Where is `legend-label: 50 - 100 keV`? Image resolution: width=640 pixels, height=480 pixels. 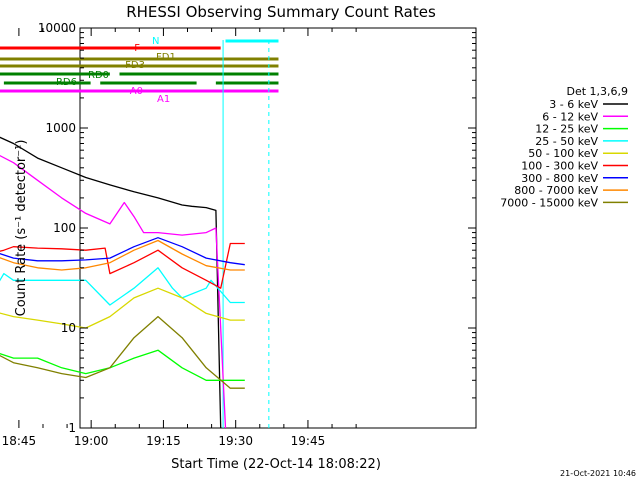 legend-label: 50 - 100 keV is located at coordinates (563, 153).